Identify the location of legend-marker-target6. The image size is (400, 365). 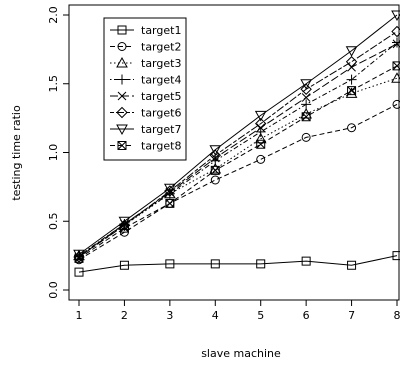
(122, 112).